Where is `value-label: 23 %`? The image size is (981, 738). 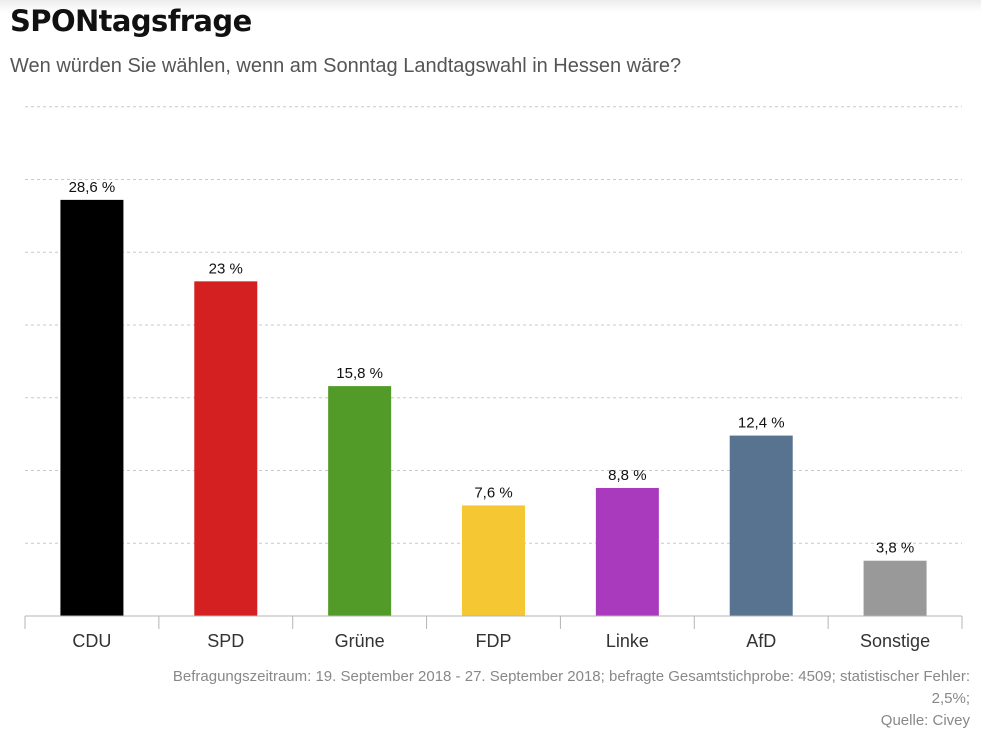
value-label: 23 % is located at coordinates (226, 268).